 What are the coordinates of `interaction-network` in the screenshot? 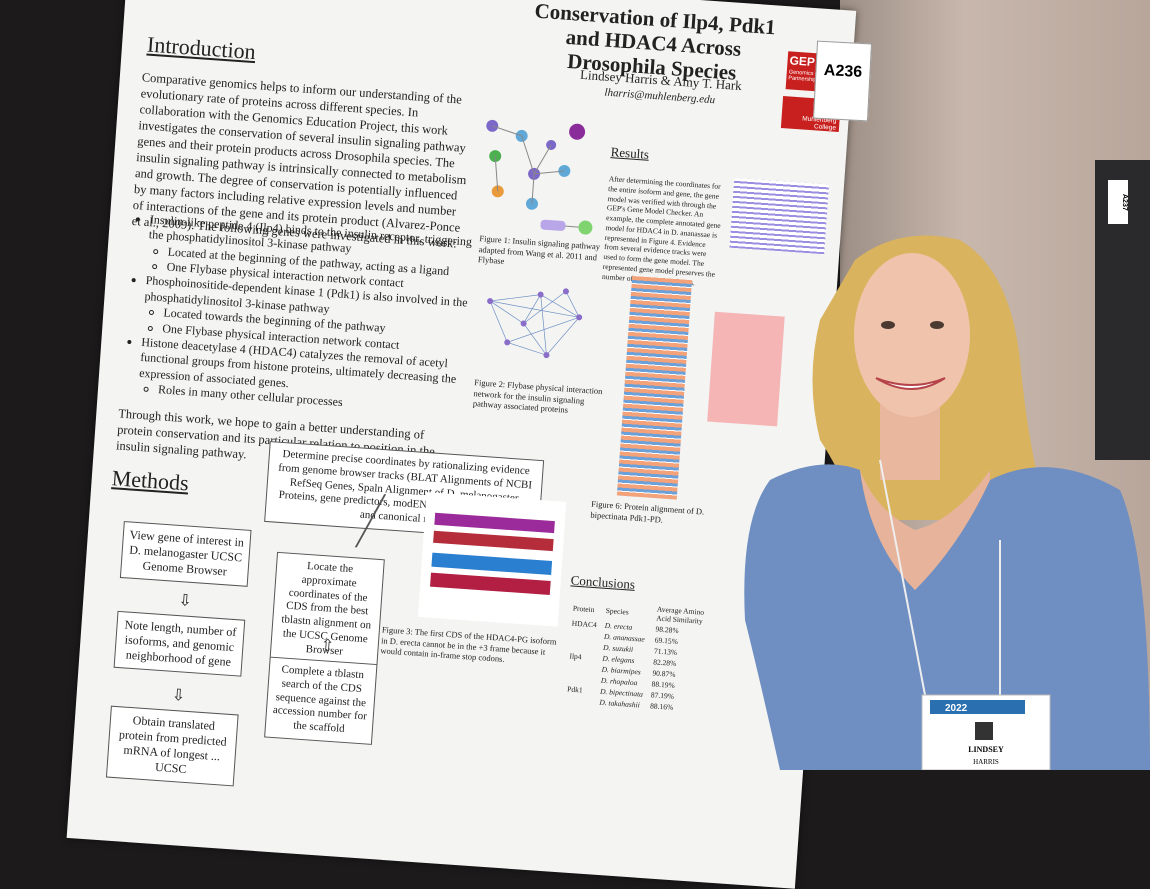 It's located at (535, 323).